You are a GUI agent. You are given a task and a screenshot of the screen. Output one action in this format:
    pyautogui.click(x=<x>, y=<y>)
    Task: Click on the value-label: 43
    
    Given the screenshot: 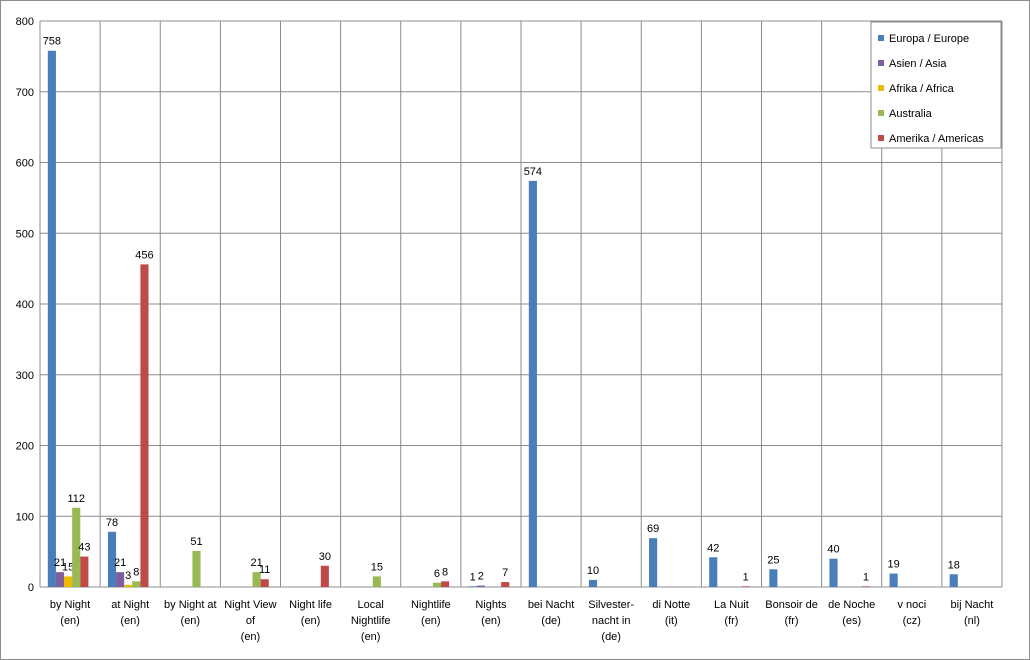 What is the action you would take?
    pyautogui.click(x=84, y=548)
    